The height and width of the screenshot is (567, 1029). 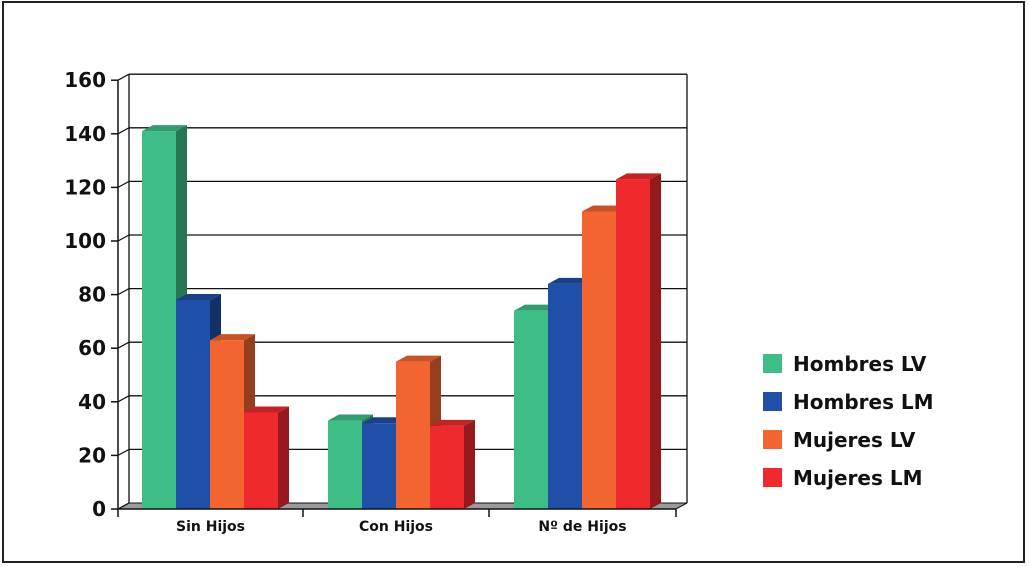 I want to click on legend-item-mujeres-lv: Mujeres LV, so click(x=839, y=440).